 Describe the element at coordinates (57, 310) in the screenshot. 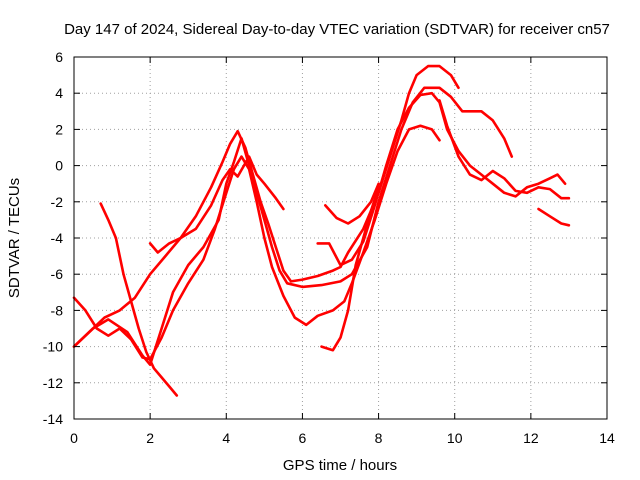

I see `y-tick-label: -8` at that location.